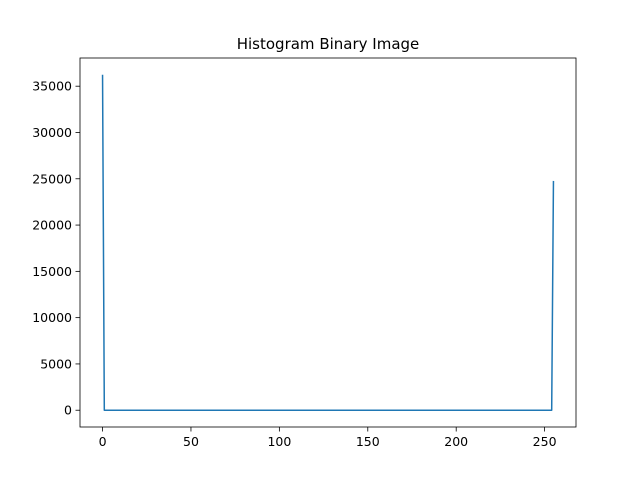 The image size is (640, 484). I want to click on x-tick-label: 250, so click(545, 441).